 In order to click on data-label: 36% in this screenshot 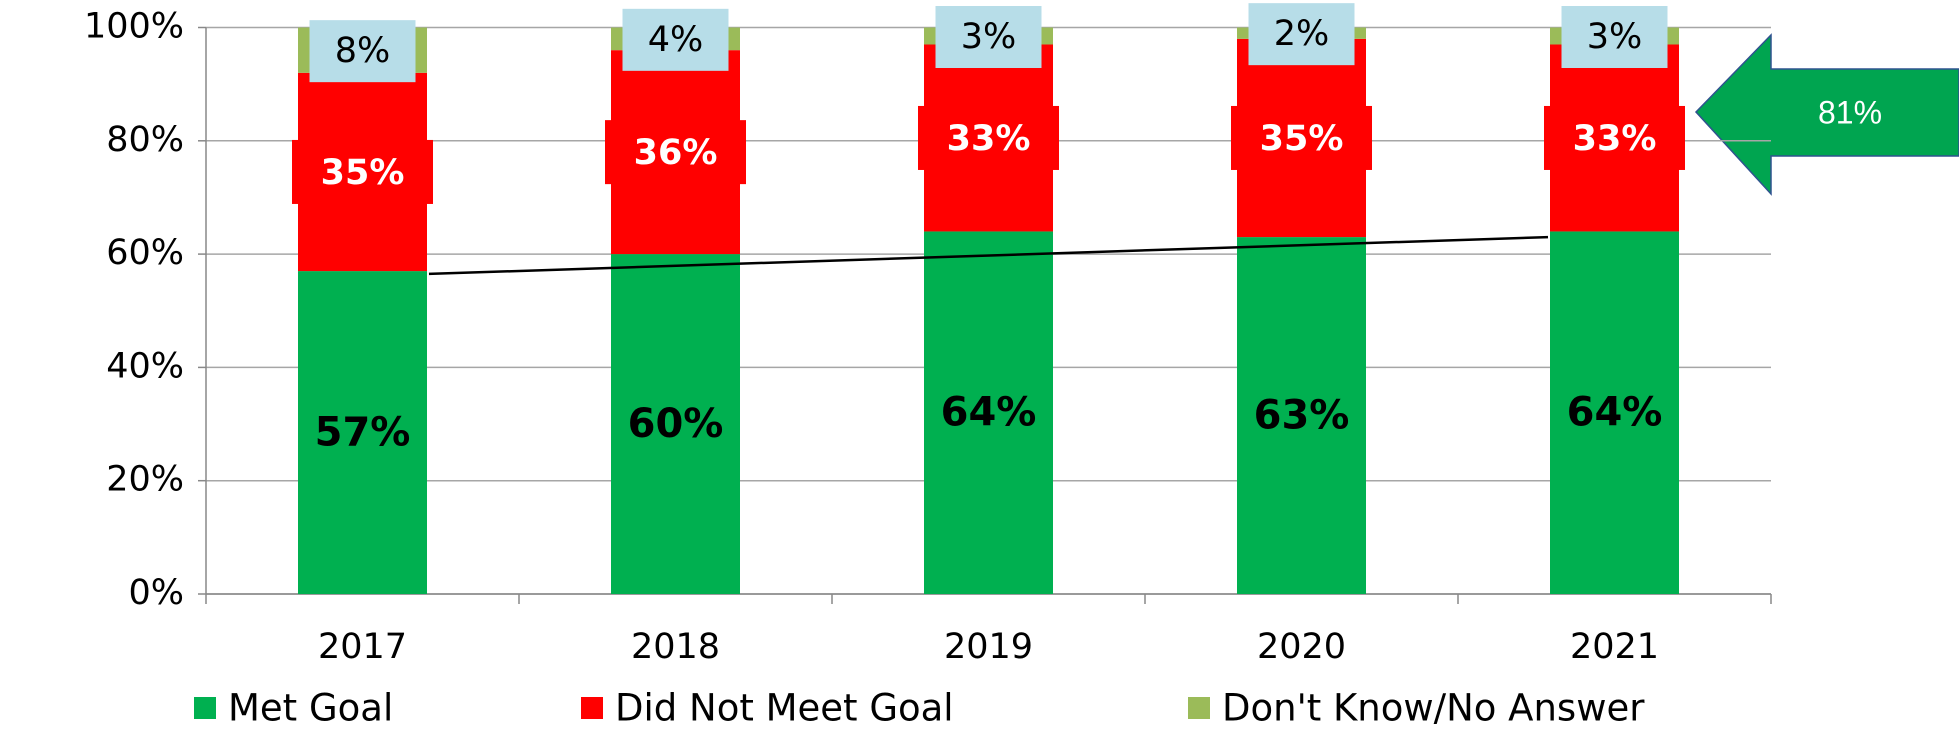, I will do `click(676, 153)`.